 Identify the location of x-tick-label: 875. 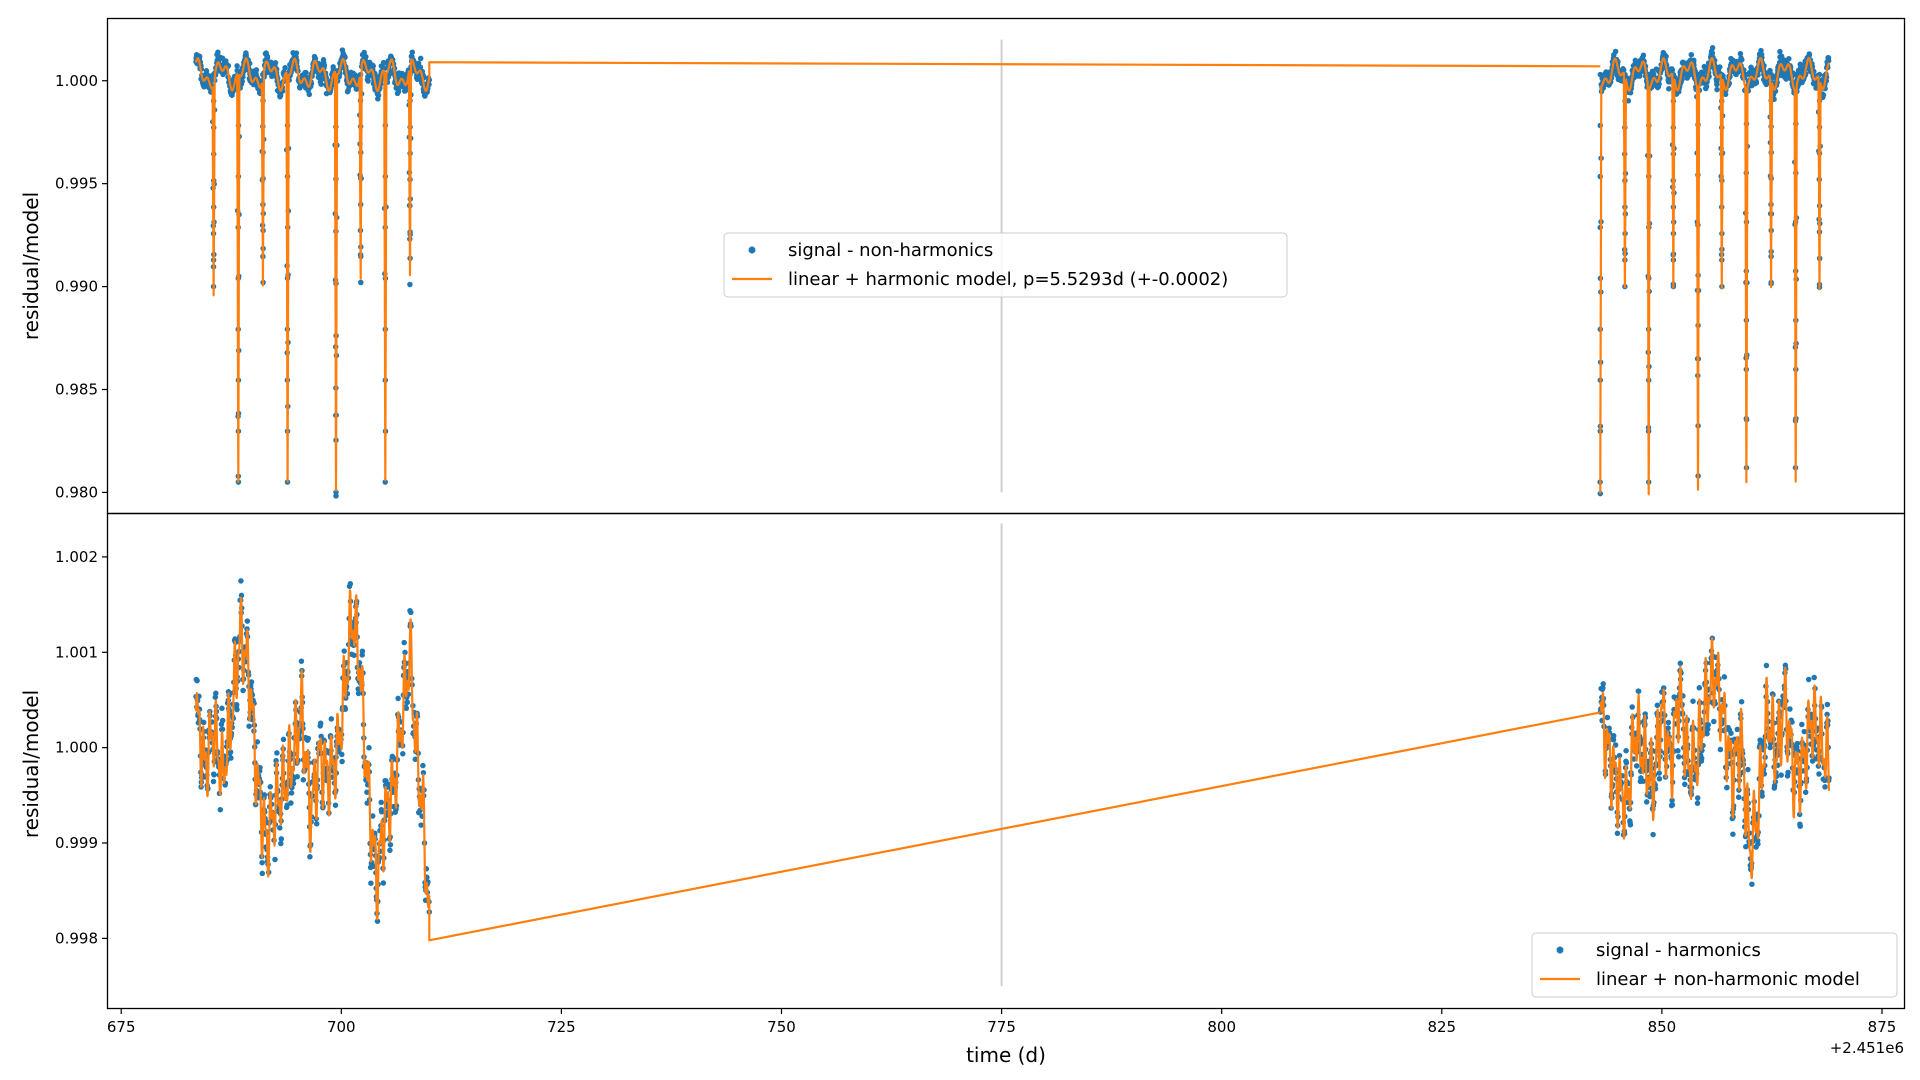
(1882, 1027).